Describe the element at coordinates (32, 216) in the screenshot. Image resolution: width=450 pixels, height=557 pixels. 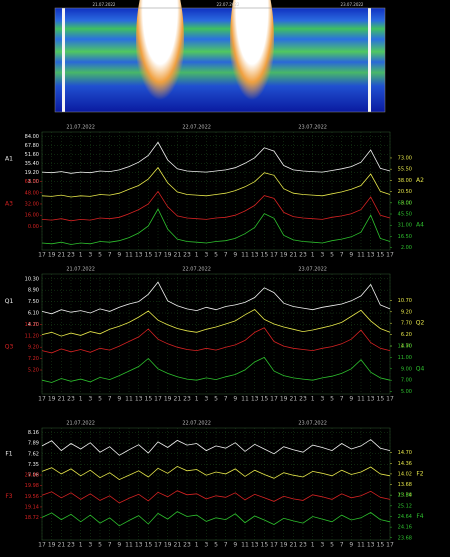
I see `y-tick-label: 16.00` at that location.